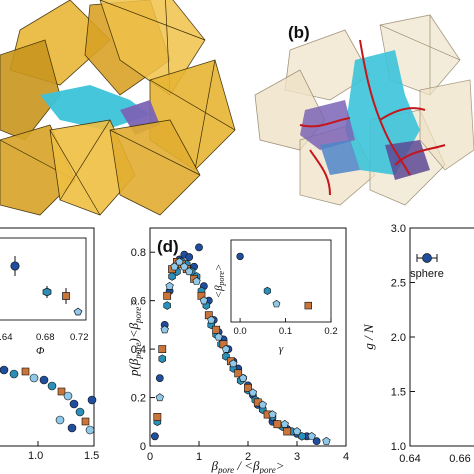  What do you see at coordinates (91, 456) in the screenshot?
I see `panel-c-xtick: 1.5` at bounding box center [91, 456].